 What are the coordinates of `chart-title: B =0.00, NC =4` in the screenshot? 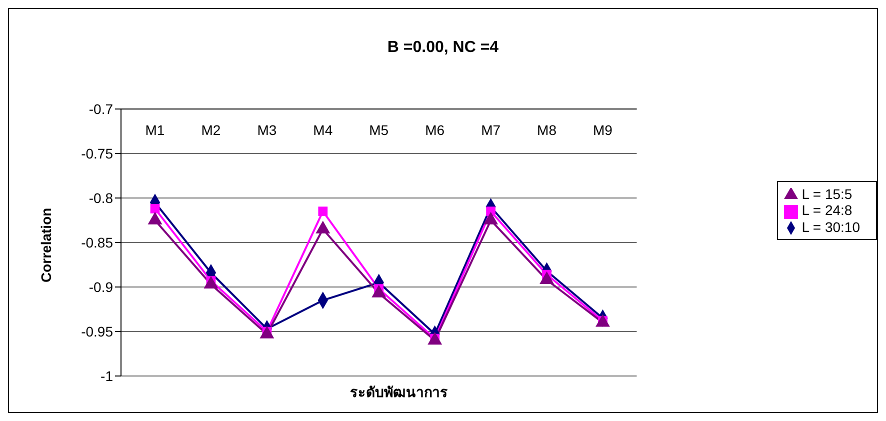 It's located at (443, 48).